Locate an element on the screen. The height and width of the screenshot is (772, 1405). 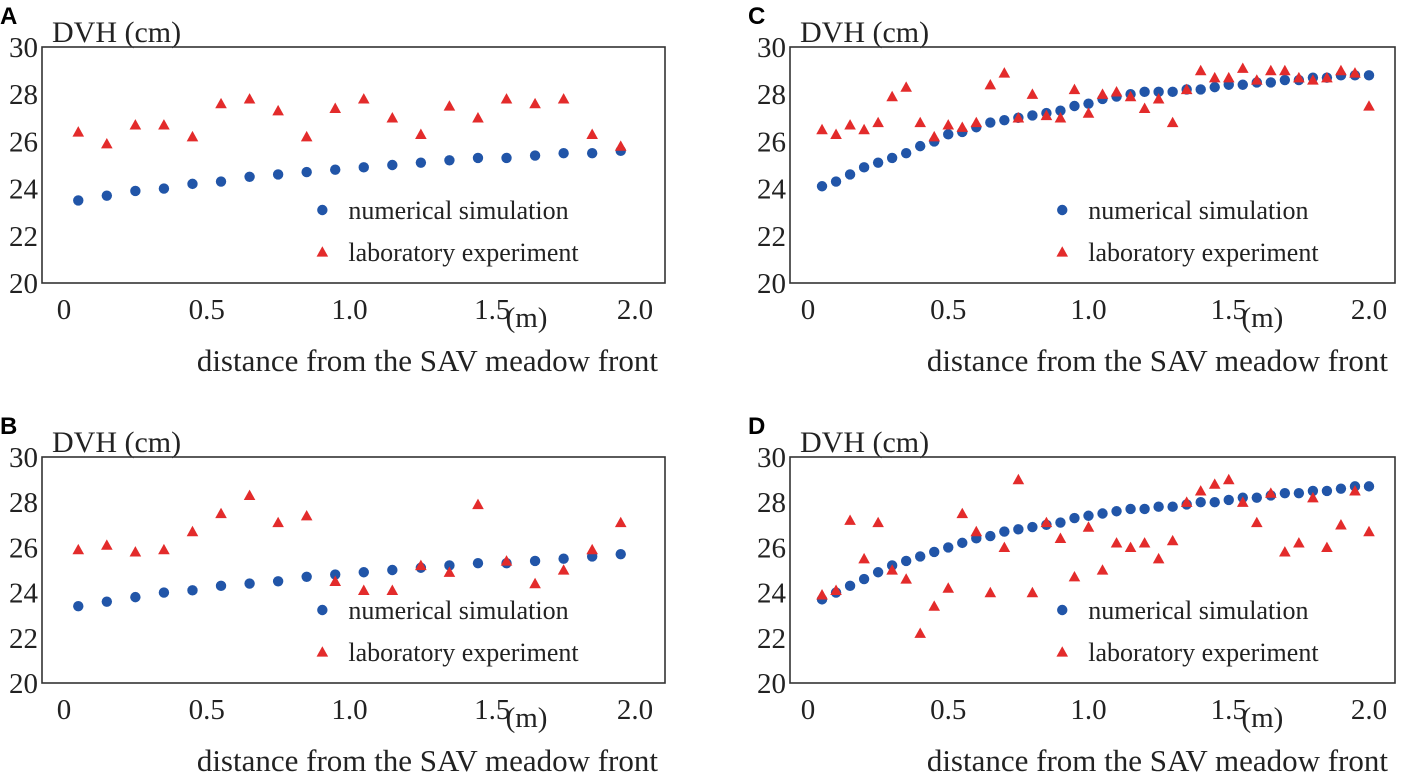
y-axis-title: DVH (cm) is located at coordinates (116, 32).